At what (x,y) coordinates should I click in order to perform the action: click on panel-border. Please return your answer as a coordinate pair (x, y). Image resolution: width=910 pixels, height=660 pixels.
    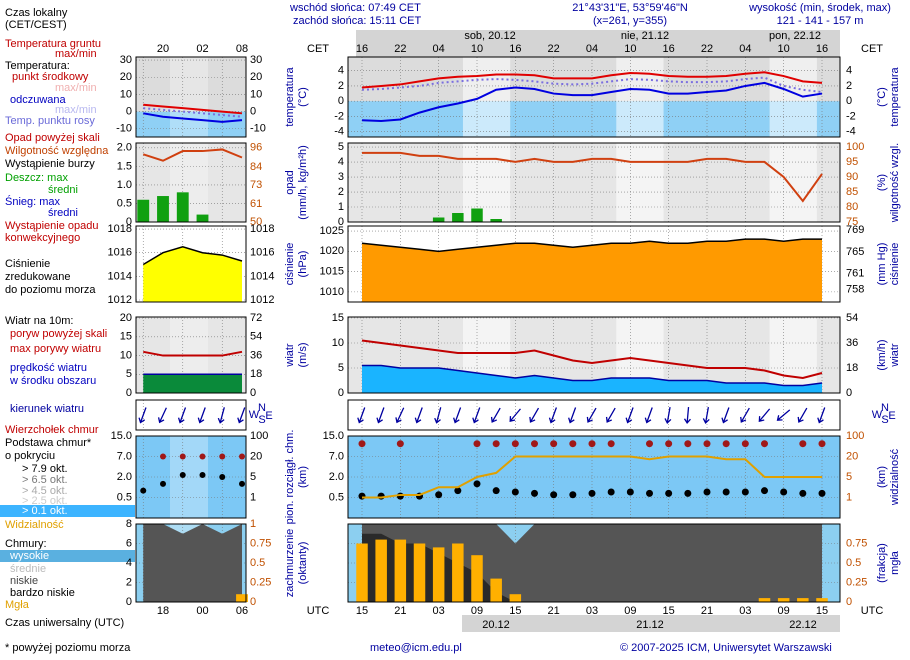
    Looking at the image, I should click on (594, 415).